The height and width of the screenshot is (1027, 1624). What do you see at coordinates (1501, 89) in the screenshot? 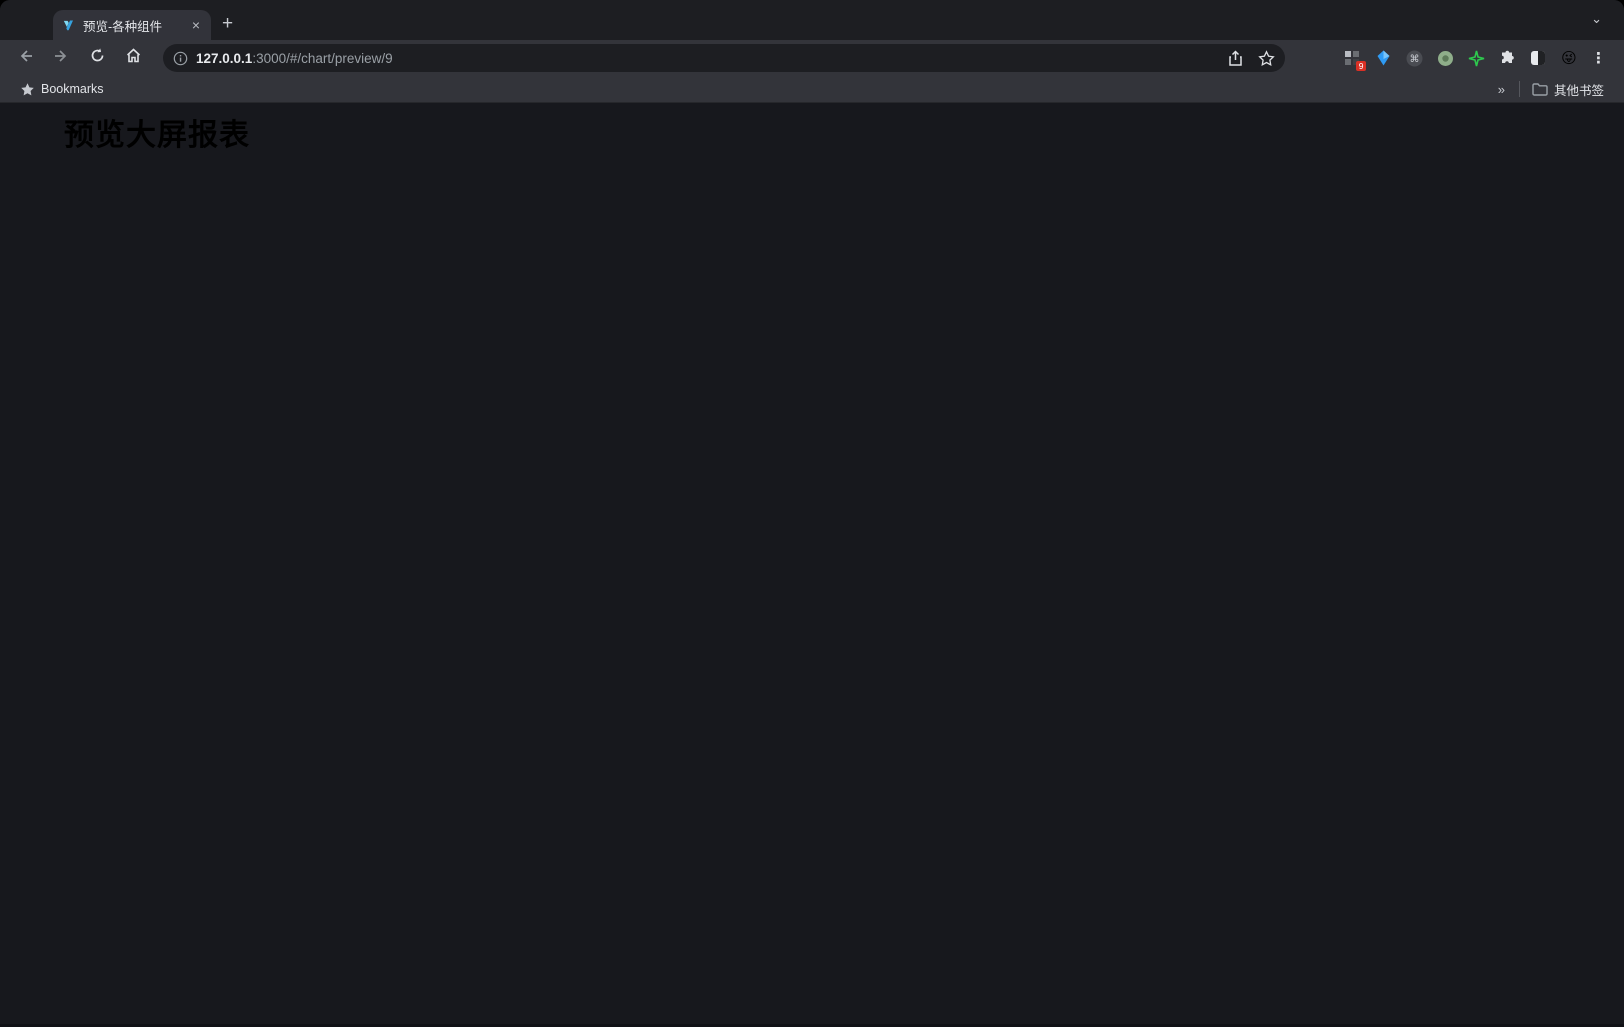
I see `bookmarks-overflow-chevron: »` at bounding box center [1501, 89].